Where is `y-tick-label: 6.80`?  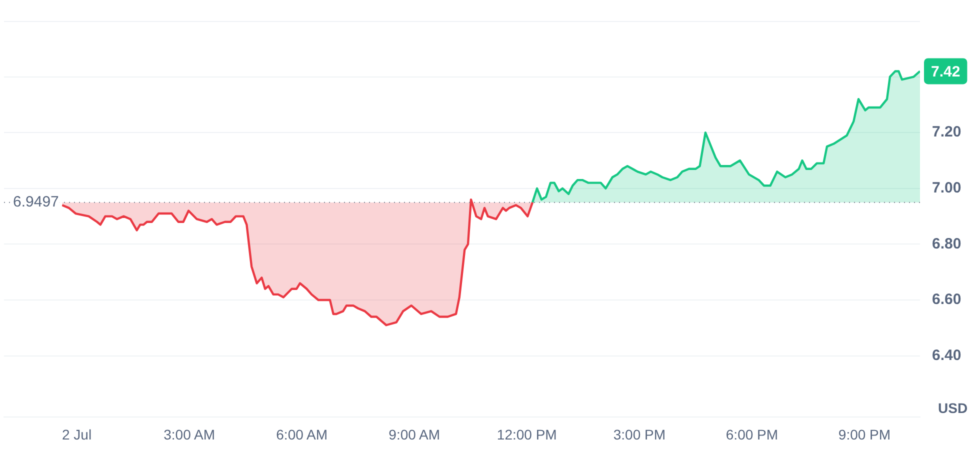 y-tick-label: 6.80 is located at coordinates (947, 243).